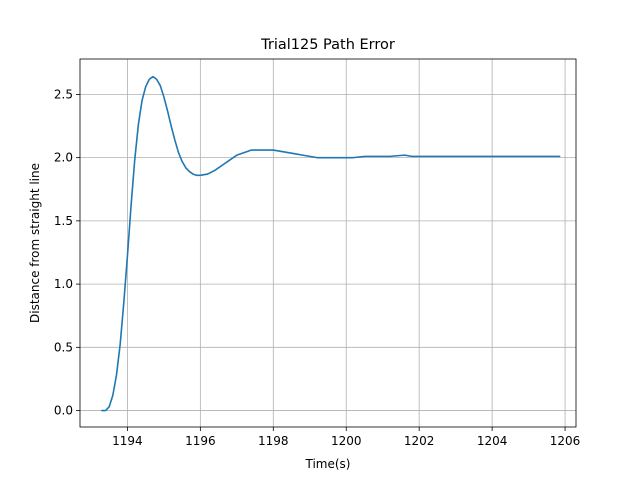 The image size is (640, 480). I want to click on y-tick-label: 1.5, so click(63, 221).